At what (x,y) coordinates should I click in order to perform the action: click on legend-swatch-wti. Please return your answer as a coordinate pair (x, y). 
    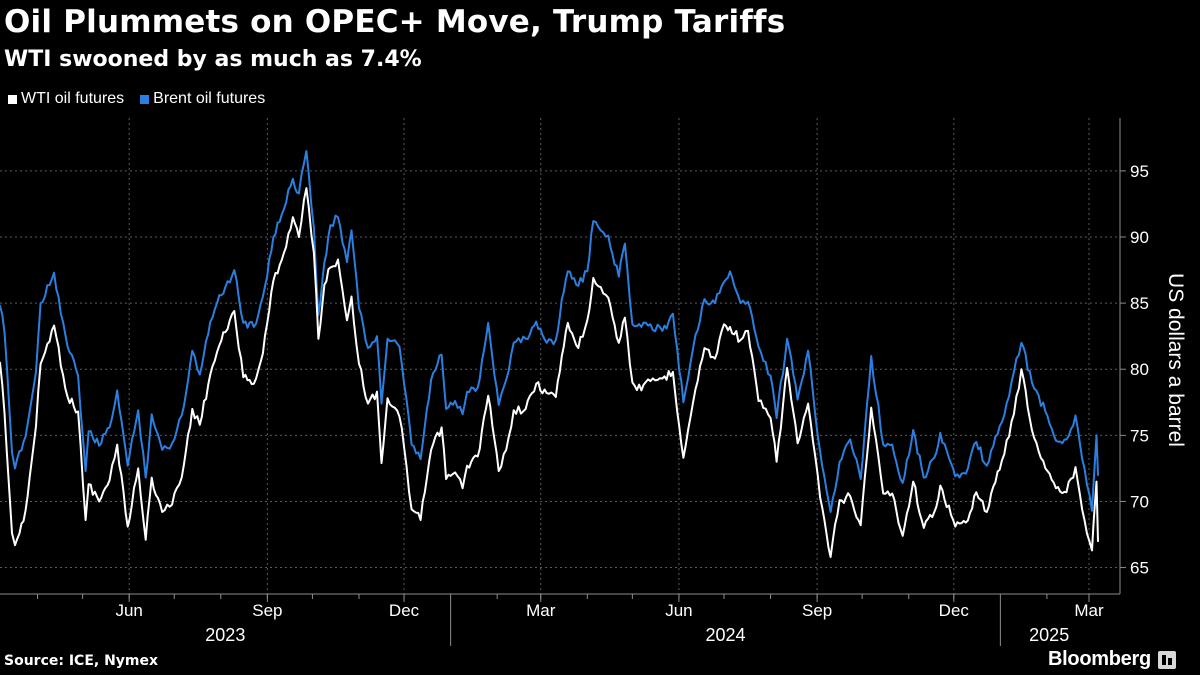
    Looking at the image, I should click on (12, 99).